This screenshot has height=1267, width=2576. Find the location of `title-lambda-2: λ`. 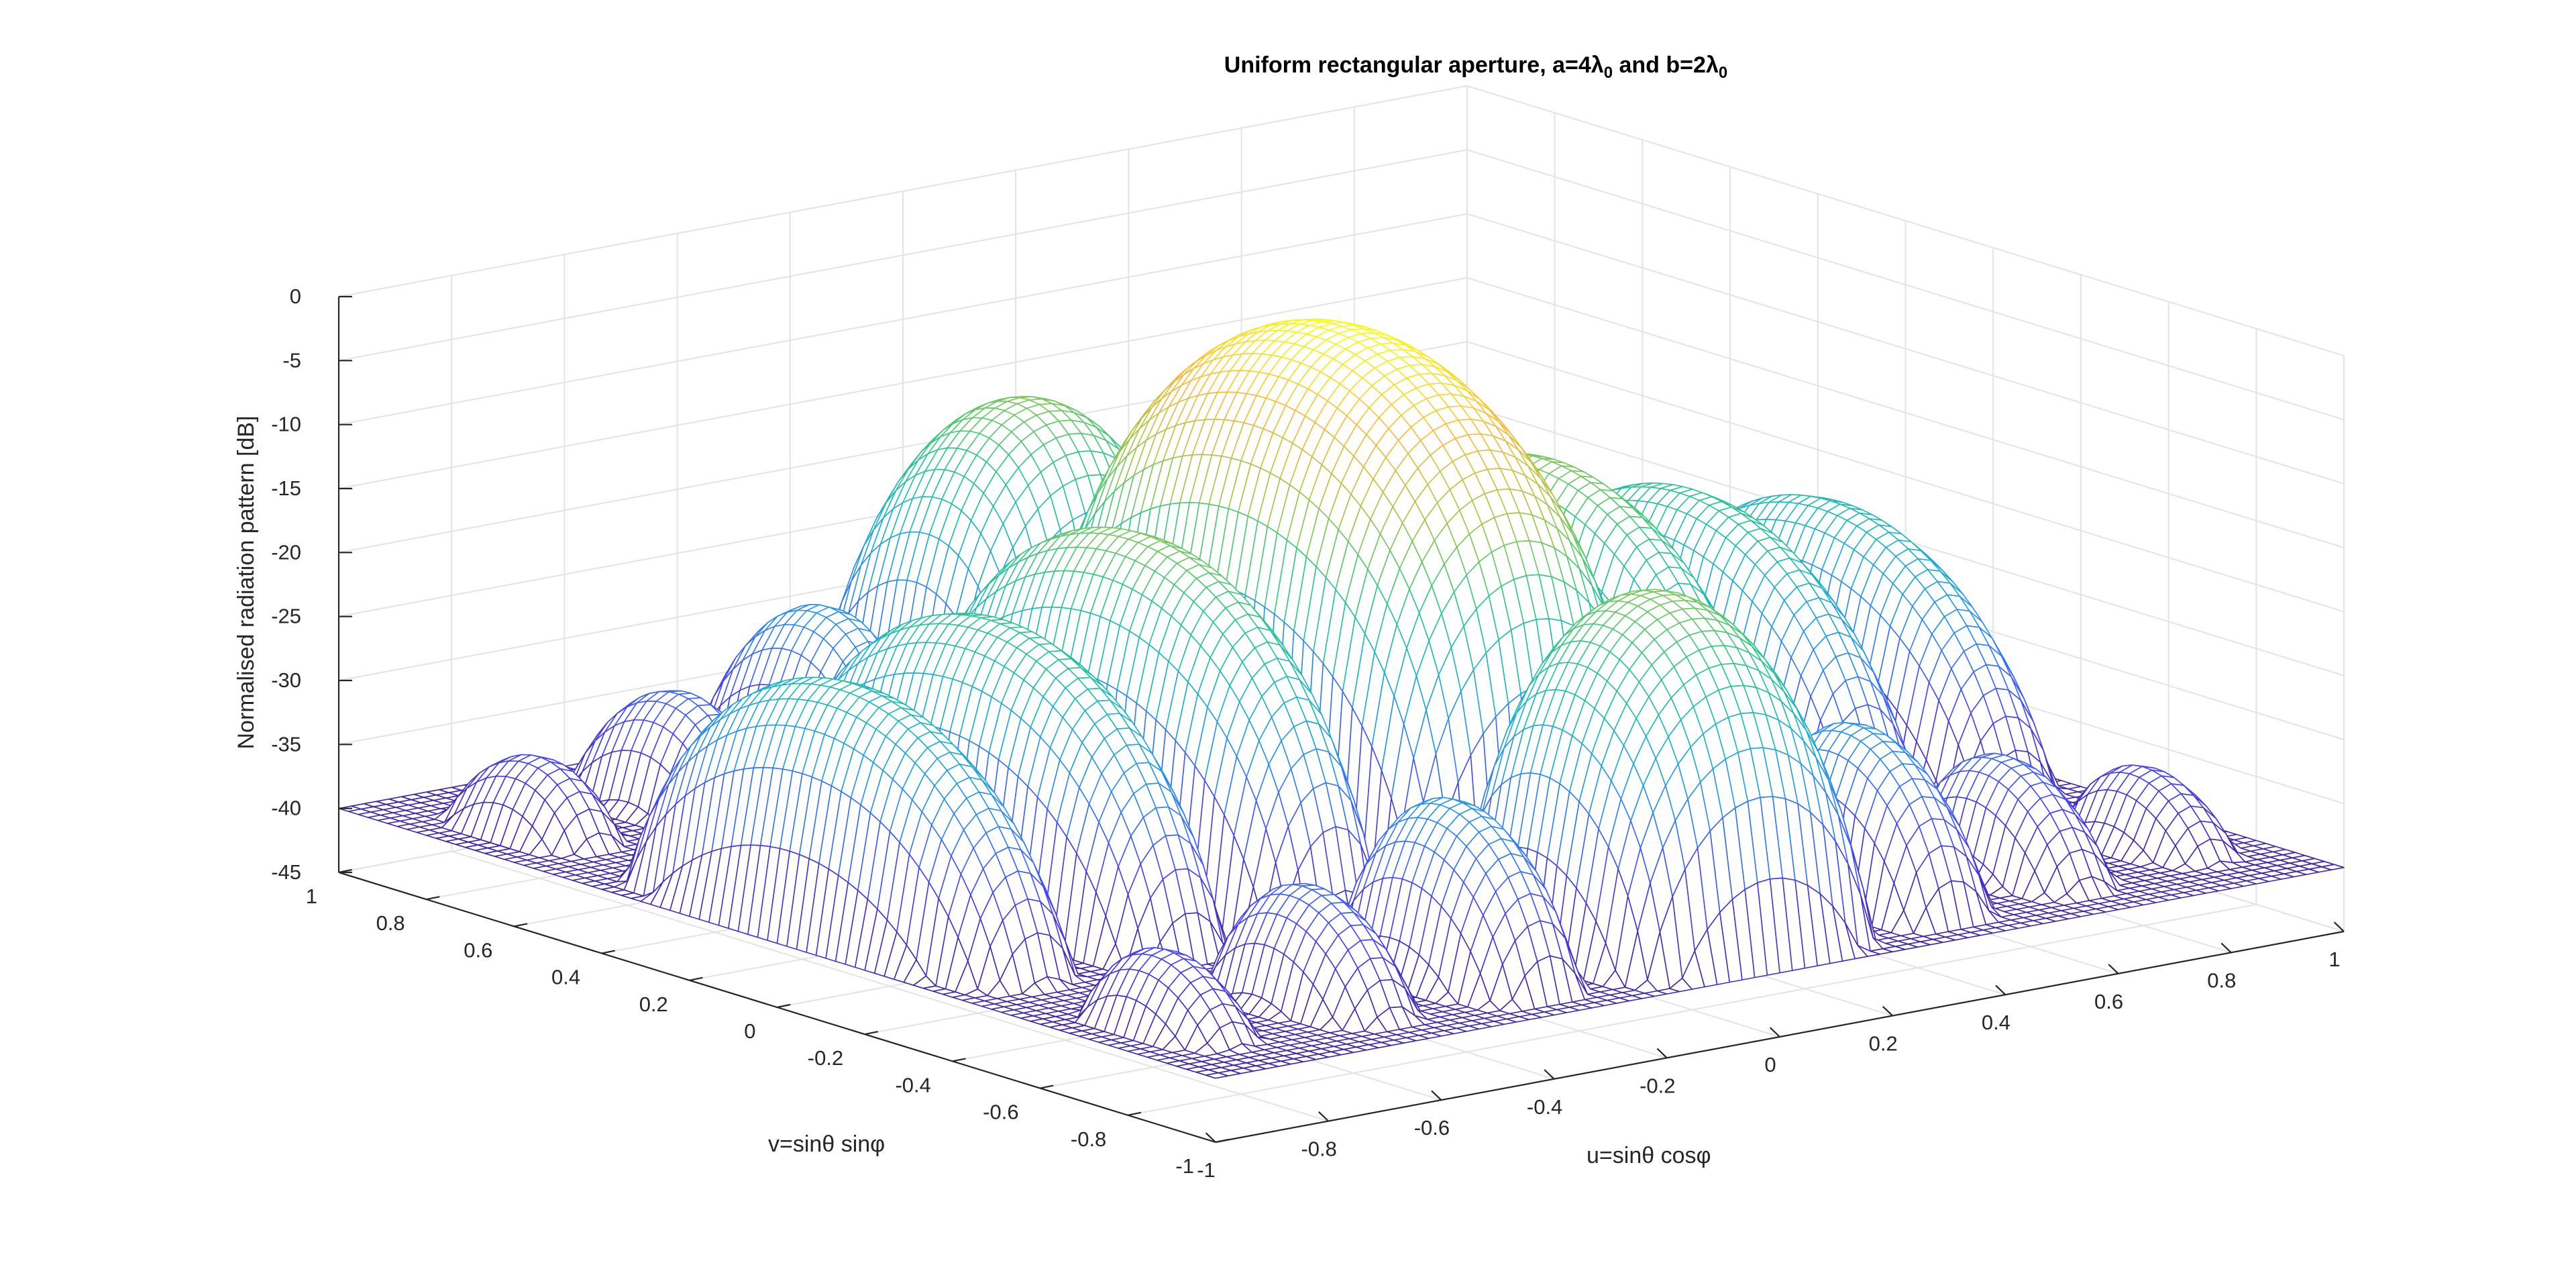

title-lambda-2: λ is located at coordinates (1712, 65).